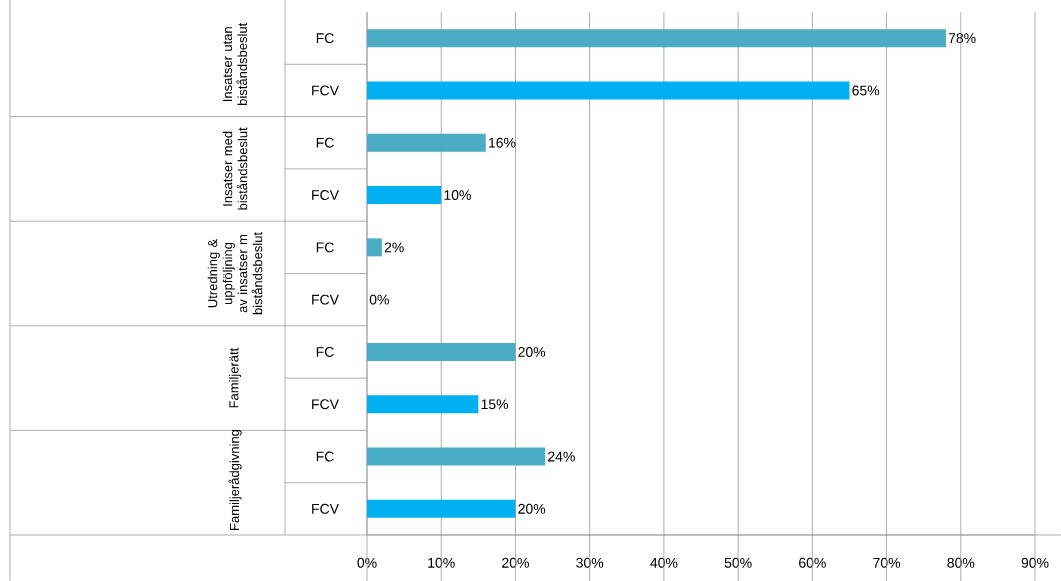 This screenshot has width=1061, height=581. Describe the element at coordinates (962, 38) in the screenshot. I see `data-label: 78%` at that location.